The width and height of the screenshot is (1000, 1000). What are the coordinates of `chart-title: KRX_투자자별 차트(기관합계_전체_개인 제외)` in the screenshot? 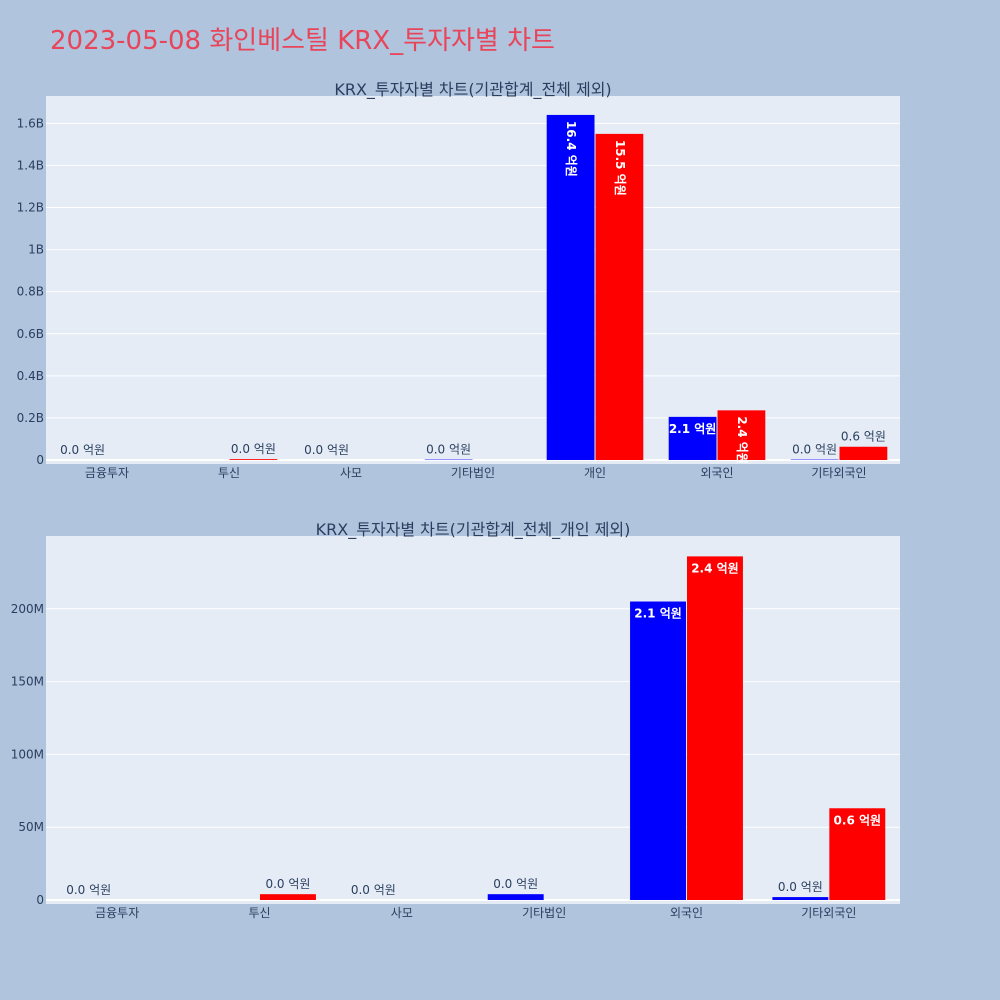 It's located at (473, 530).